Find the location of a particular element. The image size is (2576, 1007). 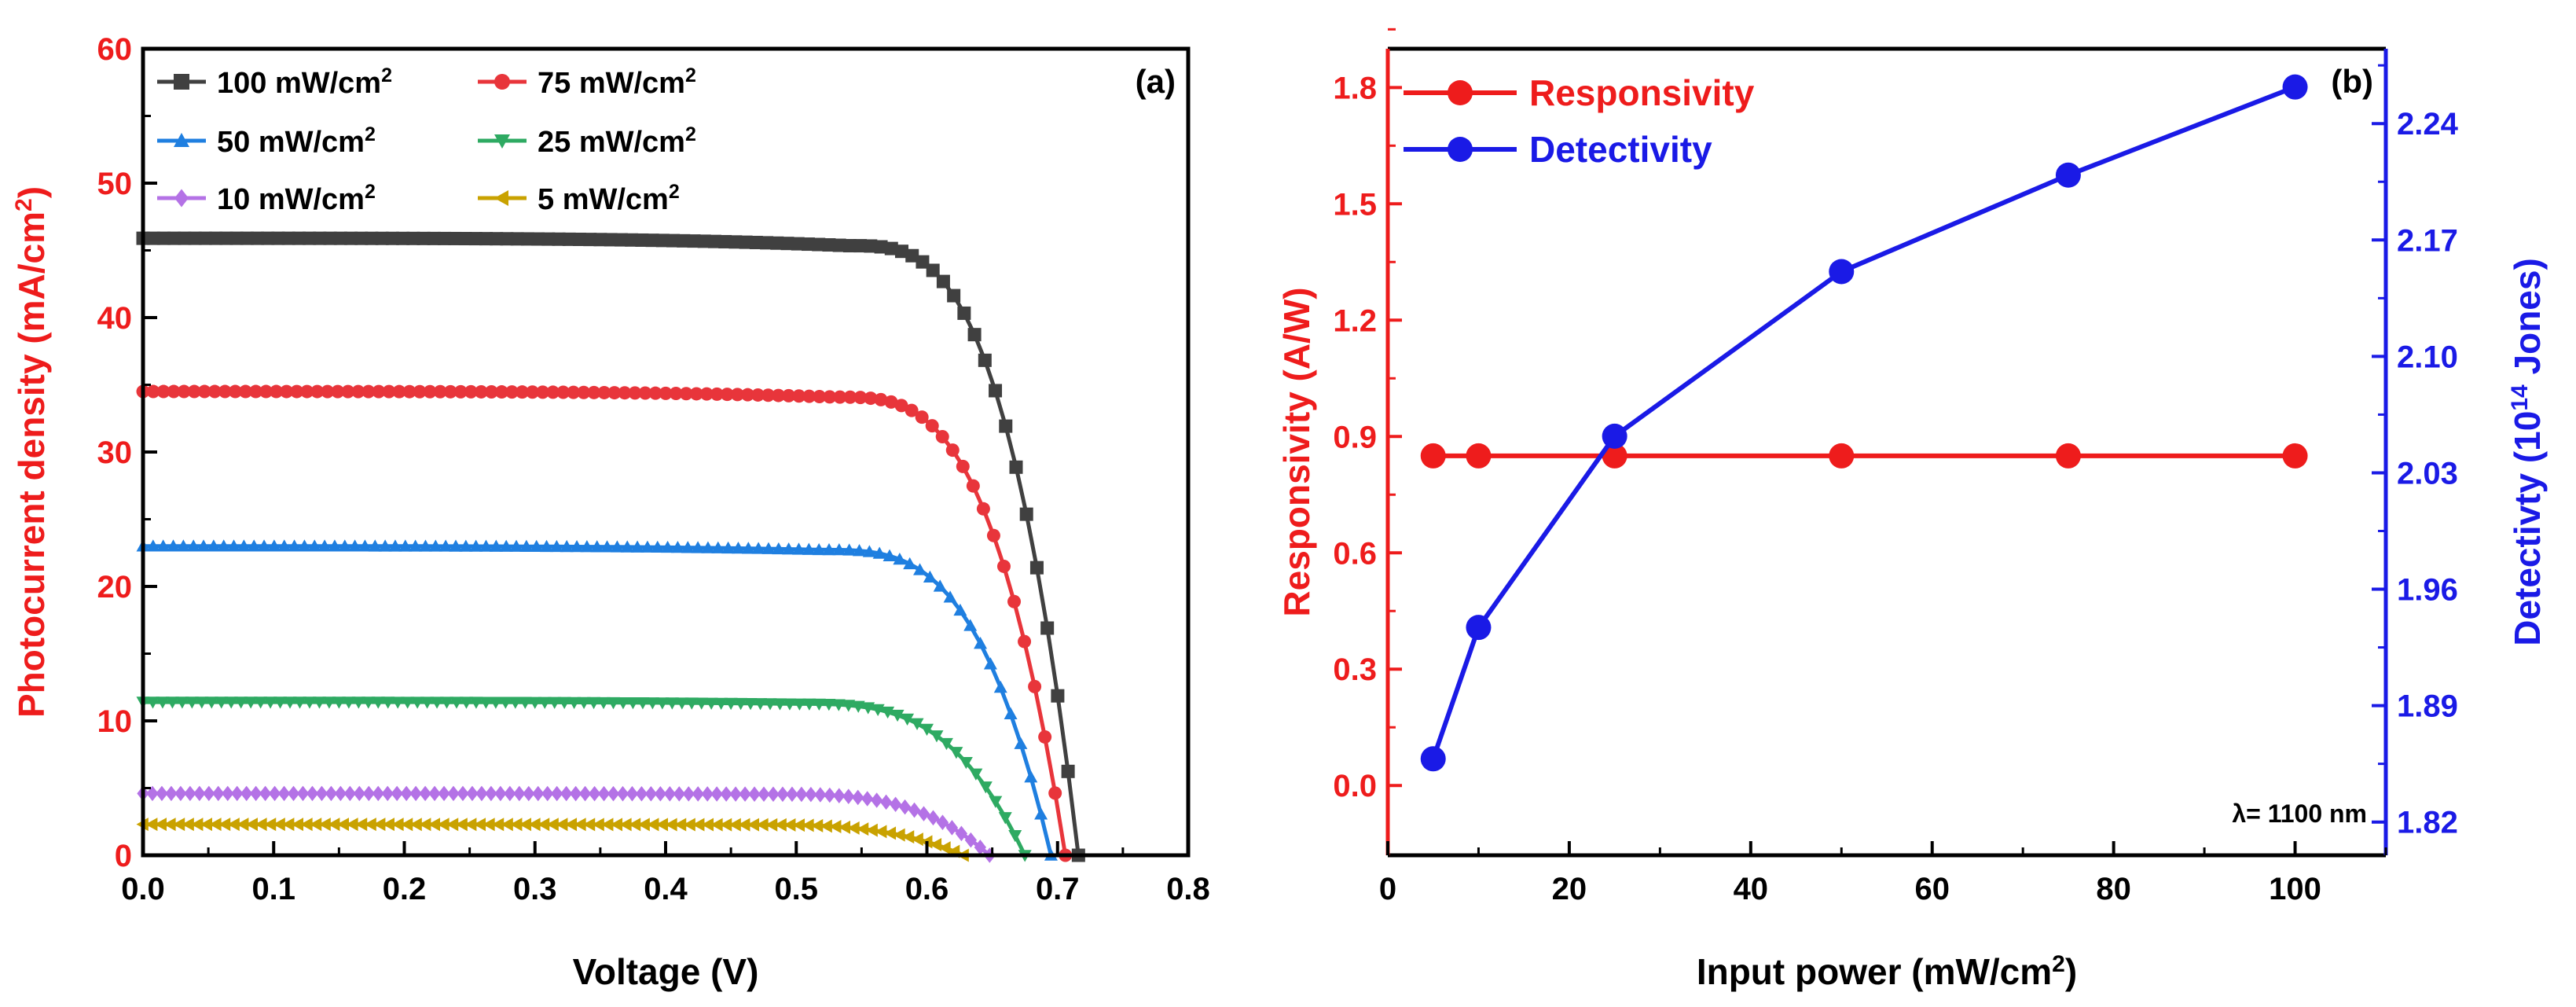

y-right-axis-label: Detectivty (1014 Jones) is located at coordinates (2527, 452).